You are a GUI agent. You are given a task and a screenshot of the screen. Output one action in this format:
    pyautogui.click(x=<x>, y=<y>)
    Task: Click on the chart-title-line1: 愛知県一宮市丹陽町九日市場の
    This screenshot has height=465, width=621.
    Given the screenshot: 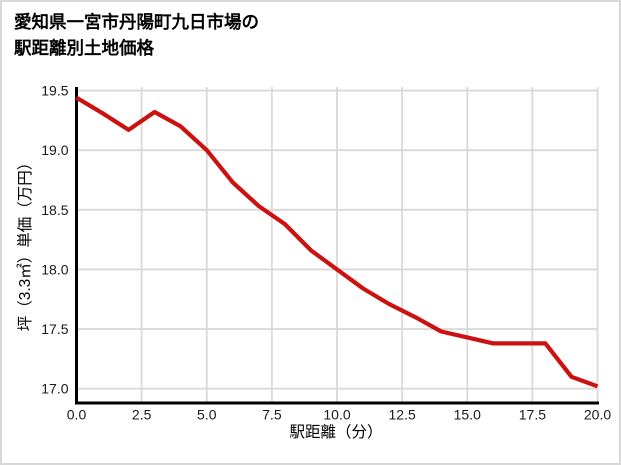 What is the action you would take?
    pyautogui.click(x=136, y=22)
    